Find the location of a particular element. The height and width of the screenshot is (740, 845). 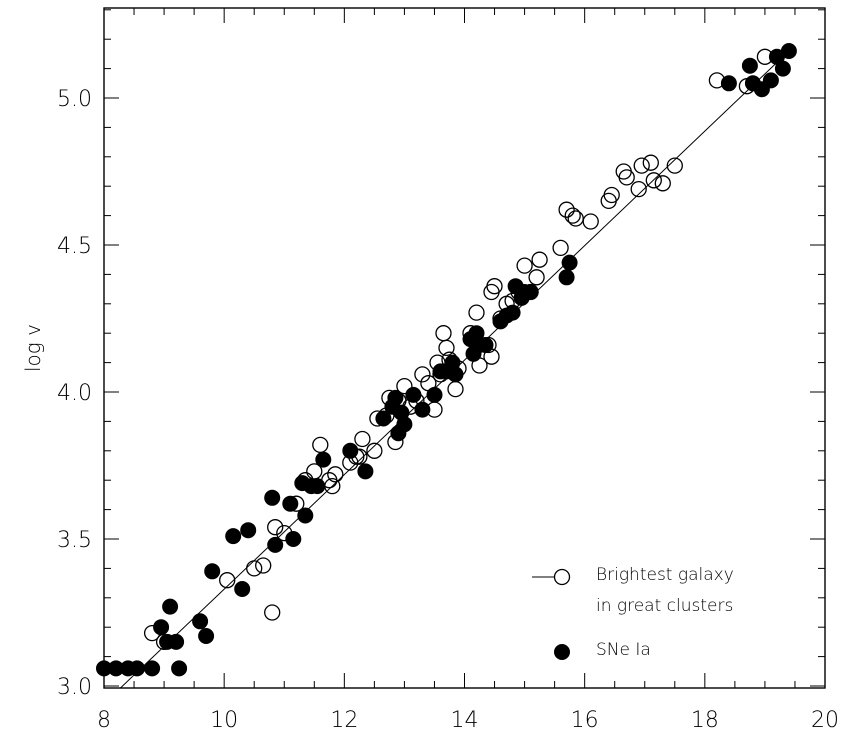

x-tick-label: 20 is located at coordinates (825, 720).